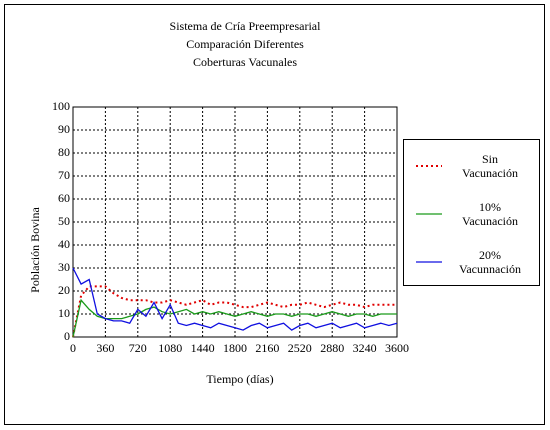  I want to click on x-axis-label: Tiempo (días), so click(239, 379).